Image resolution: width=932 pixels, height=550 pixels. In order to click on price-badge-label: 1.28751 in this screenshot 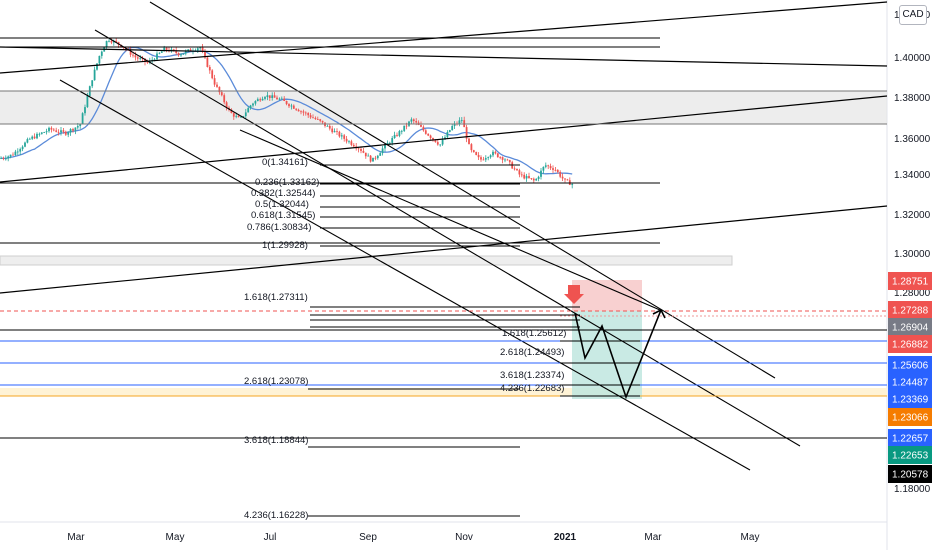, I will do `click(910, 282)`.